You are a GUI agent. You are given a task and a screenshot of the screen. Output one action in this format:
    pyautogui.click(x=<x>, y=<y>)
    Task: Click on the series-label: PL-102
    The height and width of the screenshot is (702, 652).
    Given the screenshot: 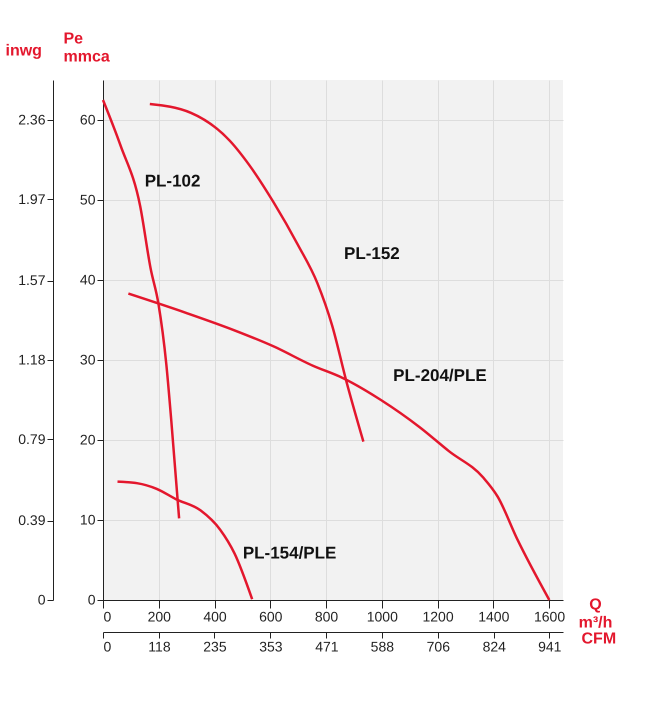 What is the action you would take?
    pyautogui.click(x=172, y=181)
    